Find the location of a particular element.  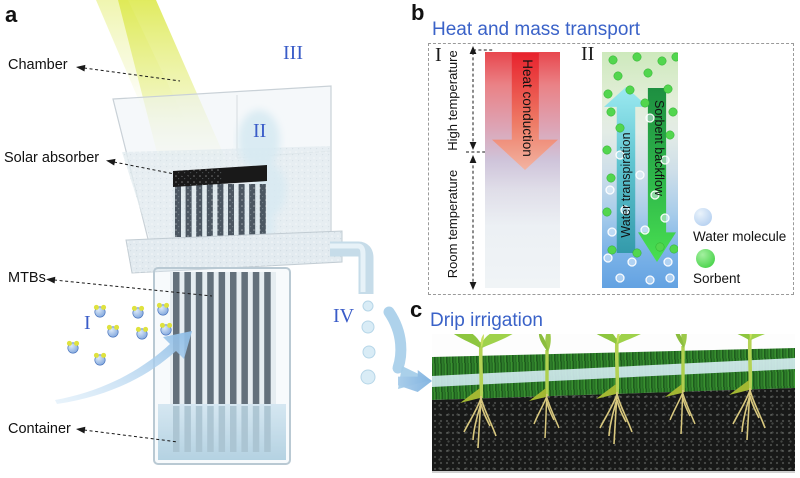

diagram-ii-numeral: II is located at coordinates (588, 54).